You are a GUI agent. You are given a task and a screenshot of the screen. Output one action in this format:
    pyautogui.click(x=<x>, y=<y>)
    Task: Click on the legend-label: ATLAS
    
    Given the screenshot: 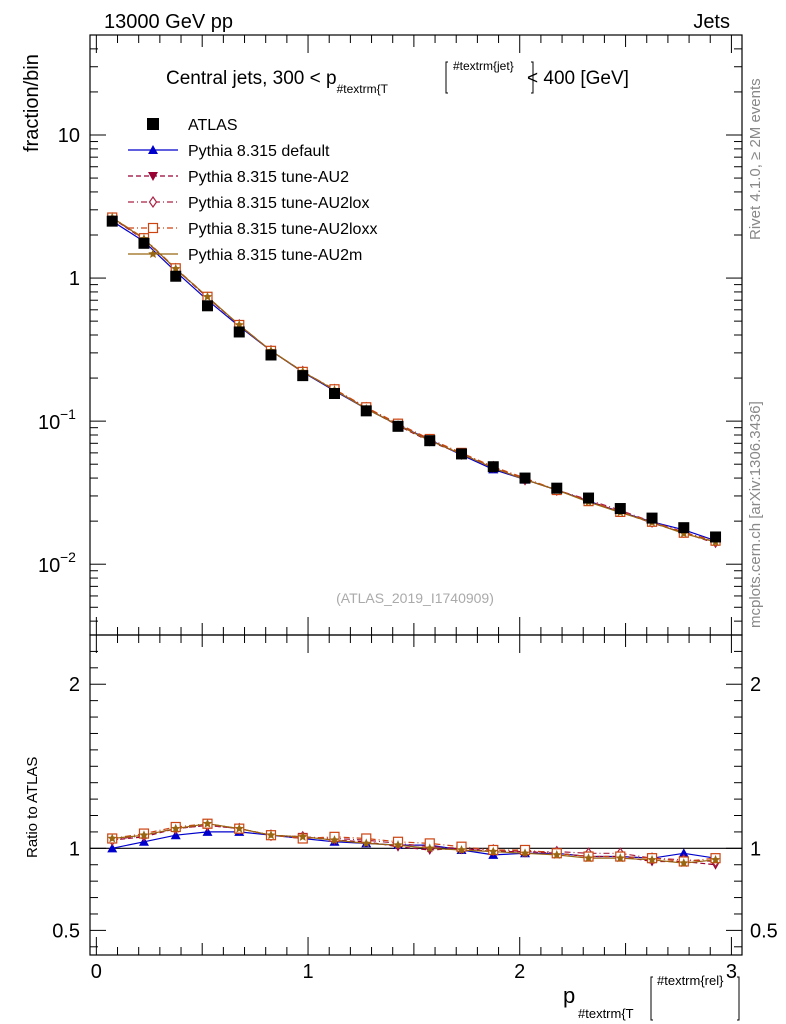 What is the action you would take?
    pyautogui.click(x=213, y=125)
    